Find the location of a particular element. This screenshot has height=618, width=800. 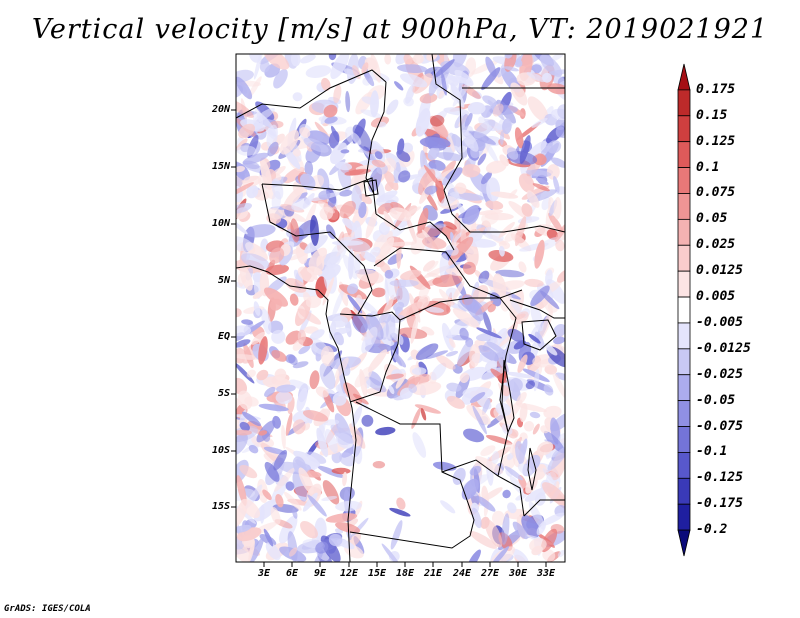

colorbar-label: -0.05 is located at coordinates (716, 400).